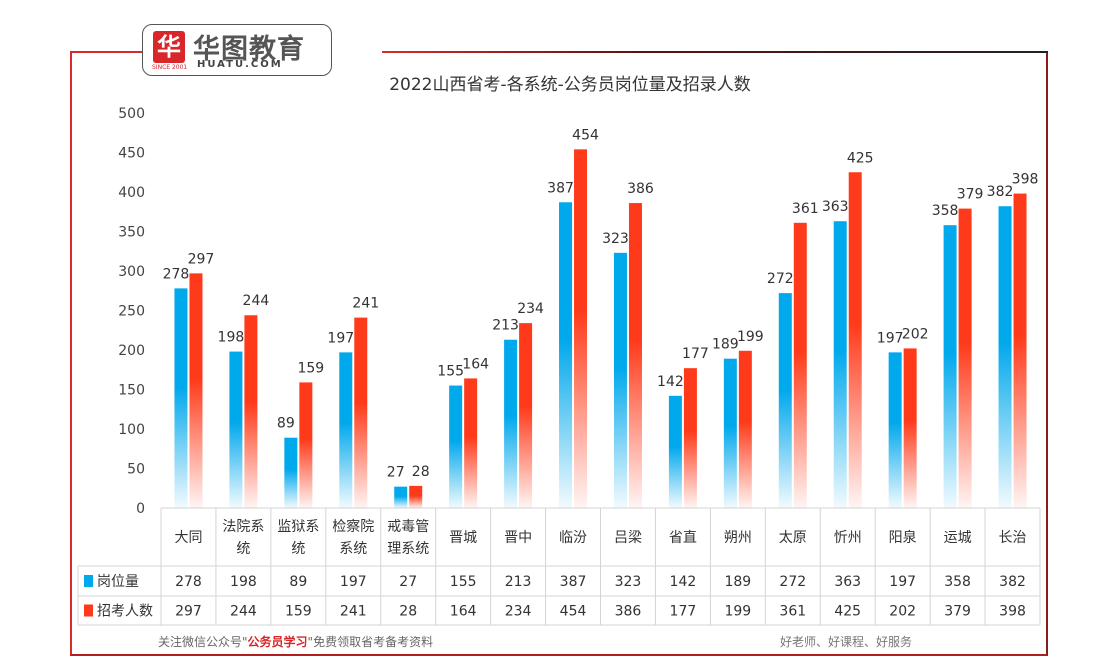 The height and width of the screenshot is (662, 1105). What do you see at coordinates (131, 312) in the screenshot?
I see `y-tick-label: 250` at bounding box center [131, 312].